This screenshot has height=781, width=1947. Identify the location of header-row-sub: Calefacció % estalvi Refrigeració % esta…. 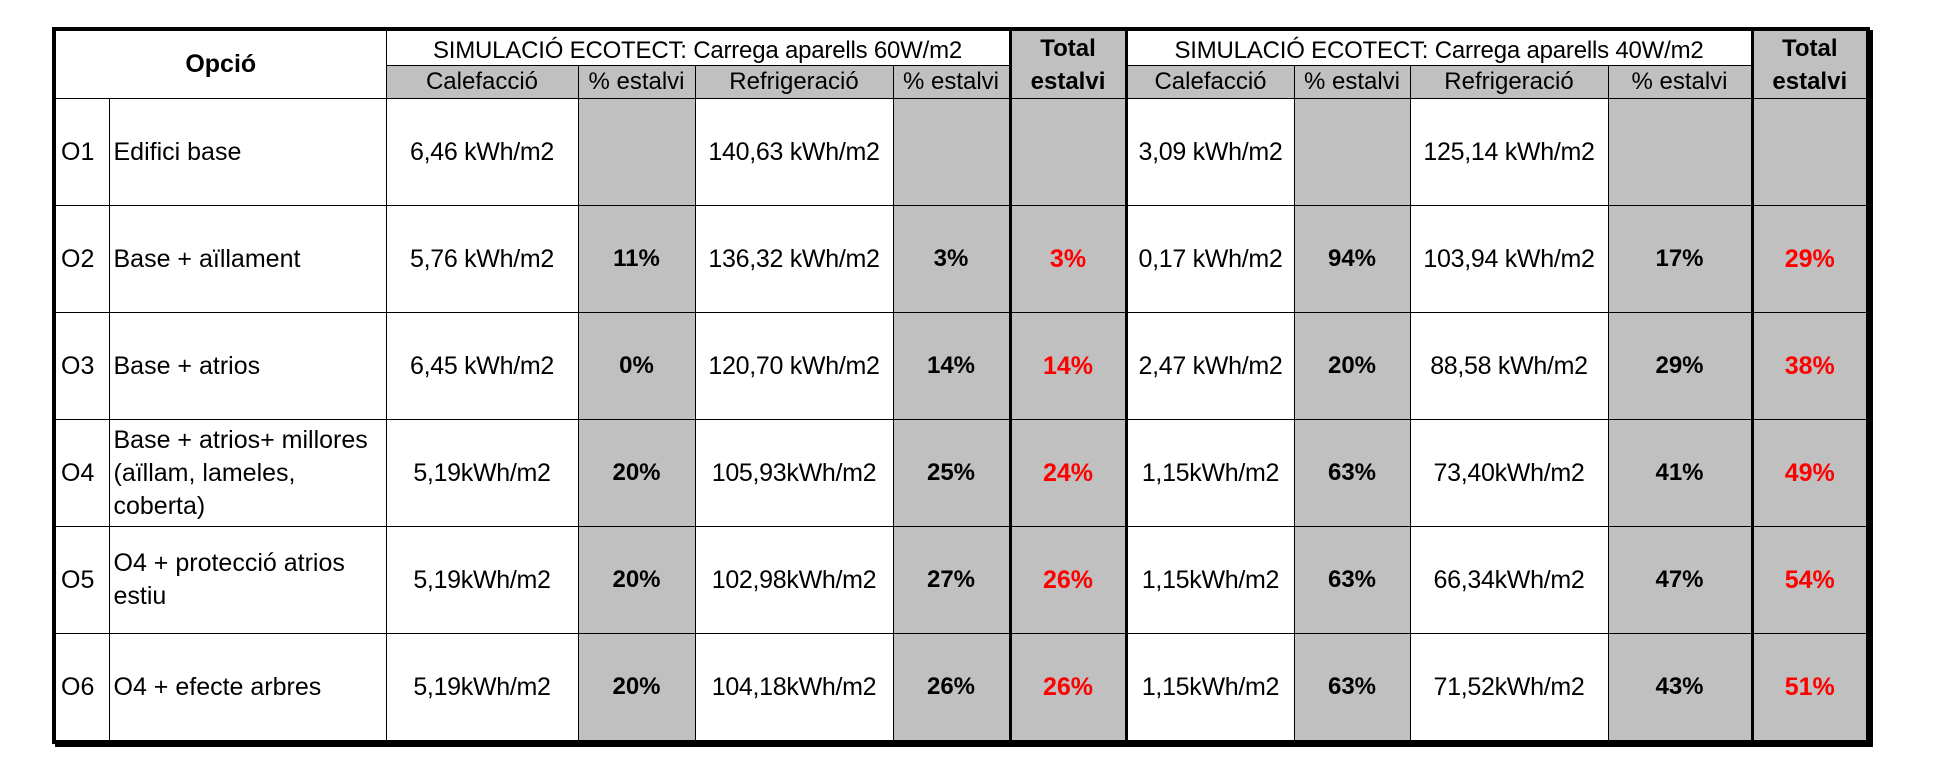
(961, 82).